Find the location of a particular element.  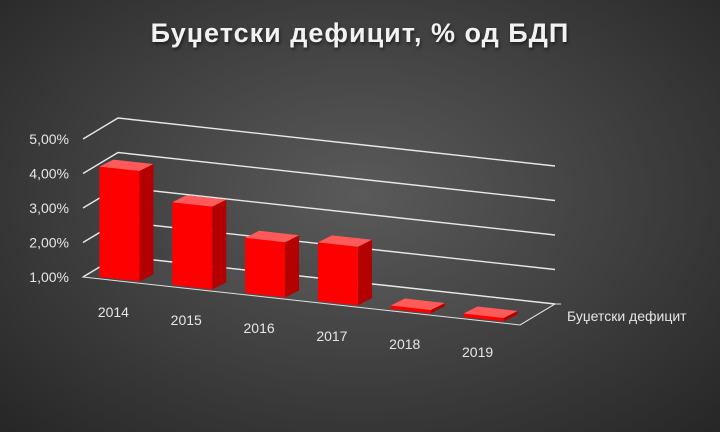

x-tick-label: 2018 is located at coordinates (404, 344).